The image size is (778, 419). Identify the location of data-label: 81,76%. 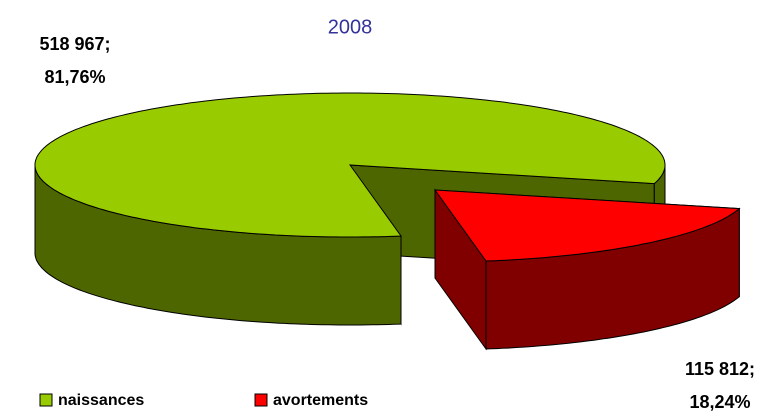
(74, 77).